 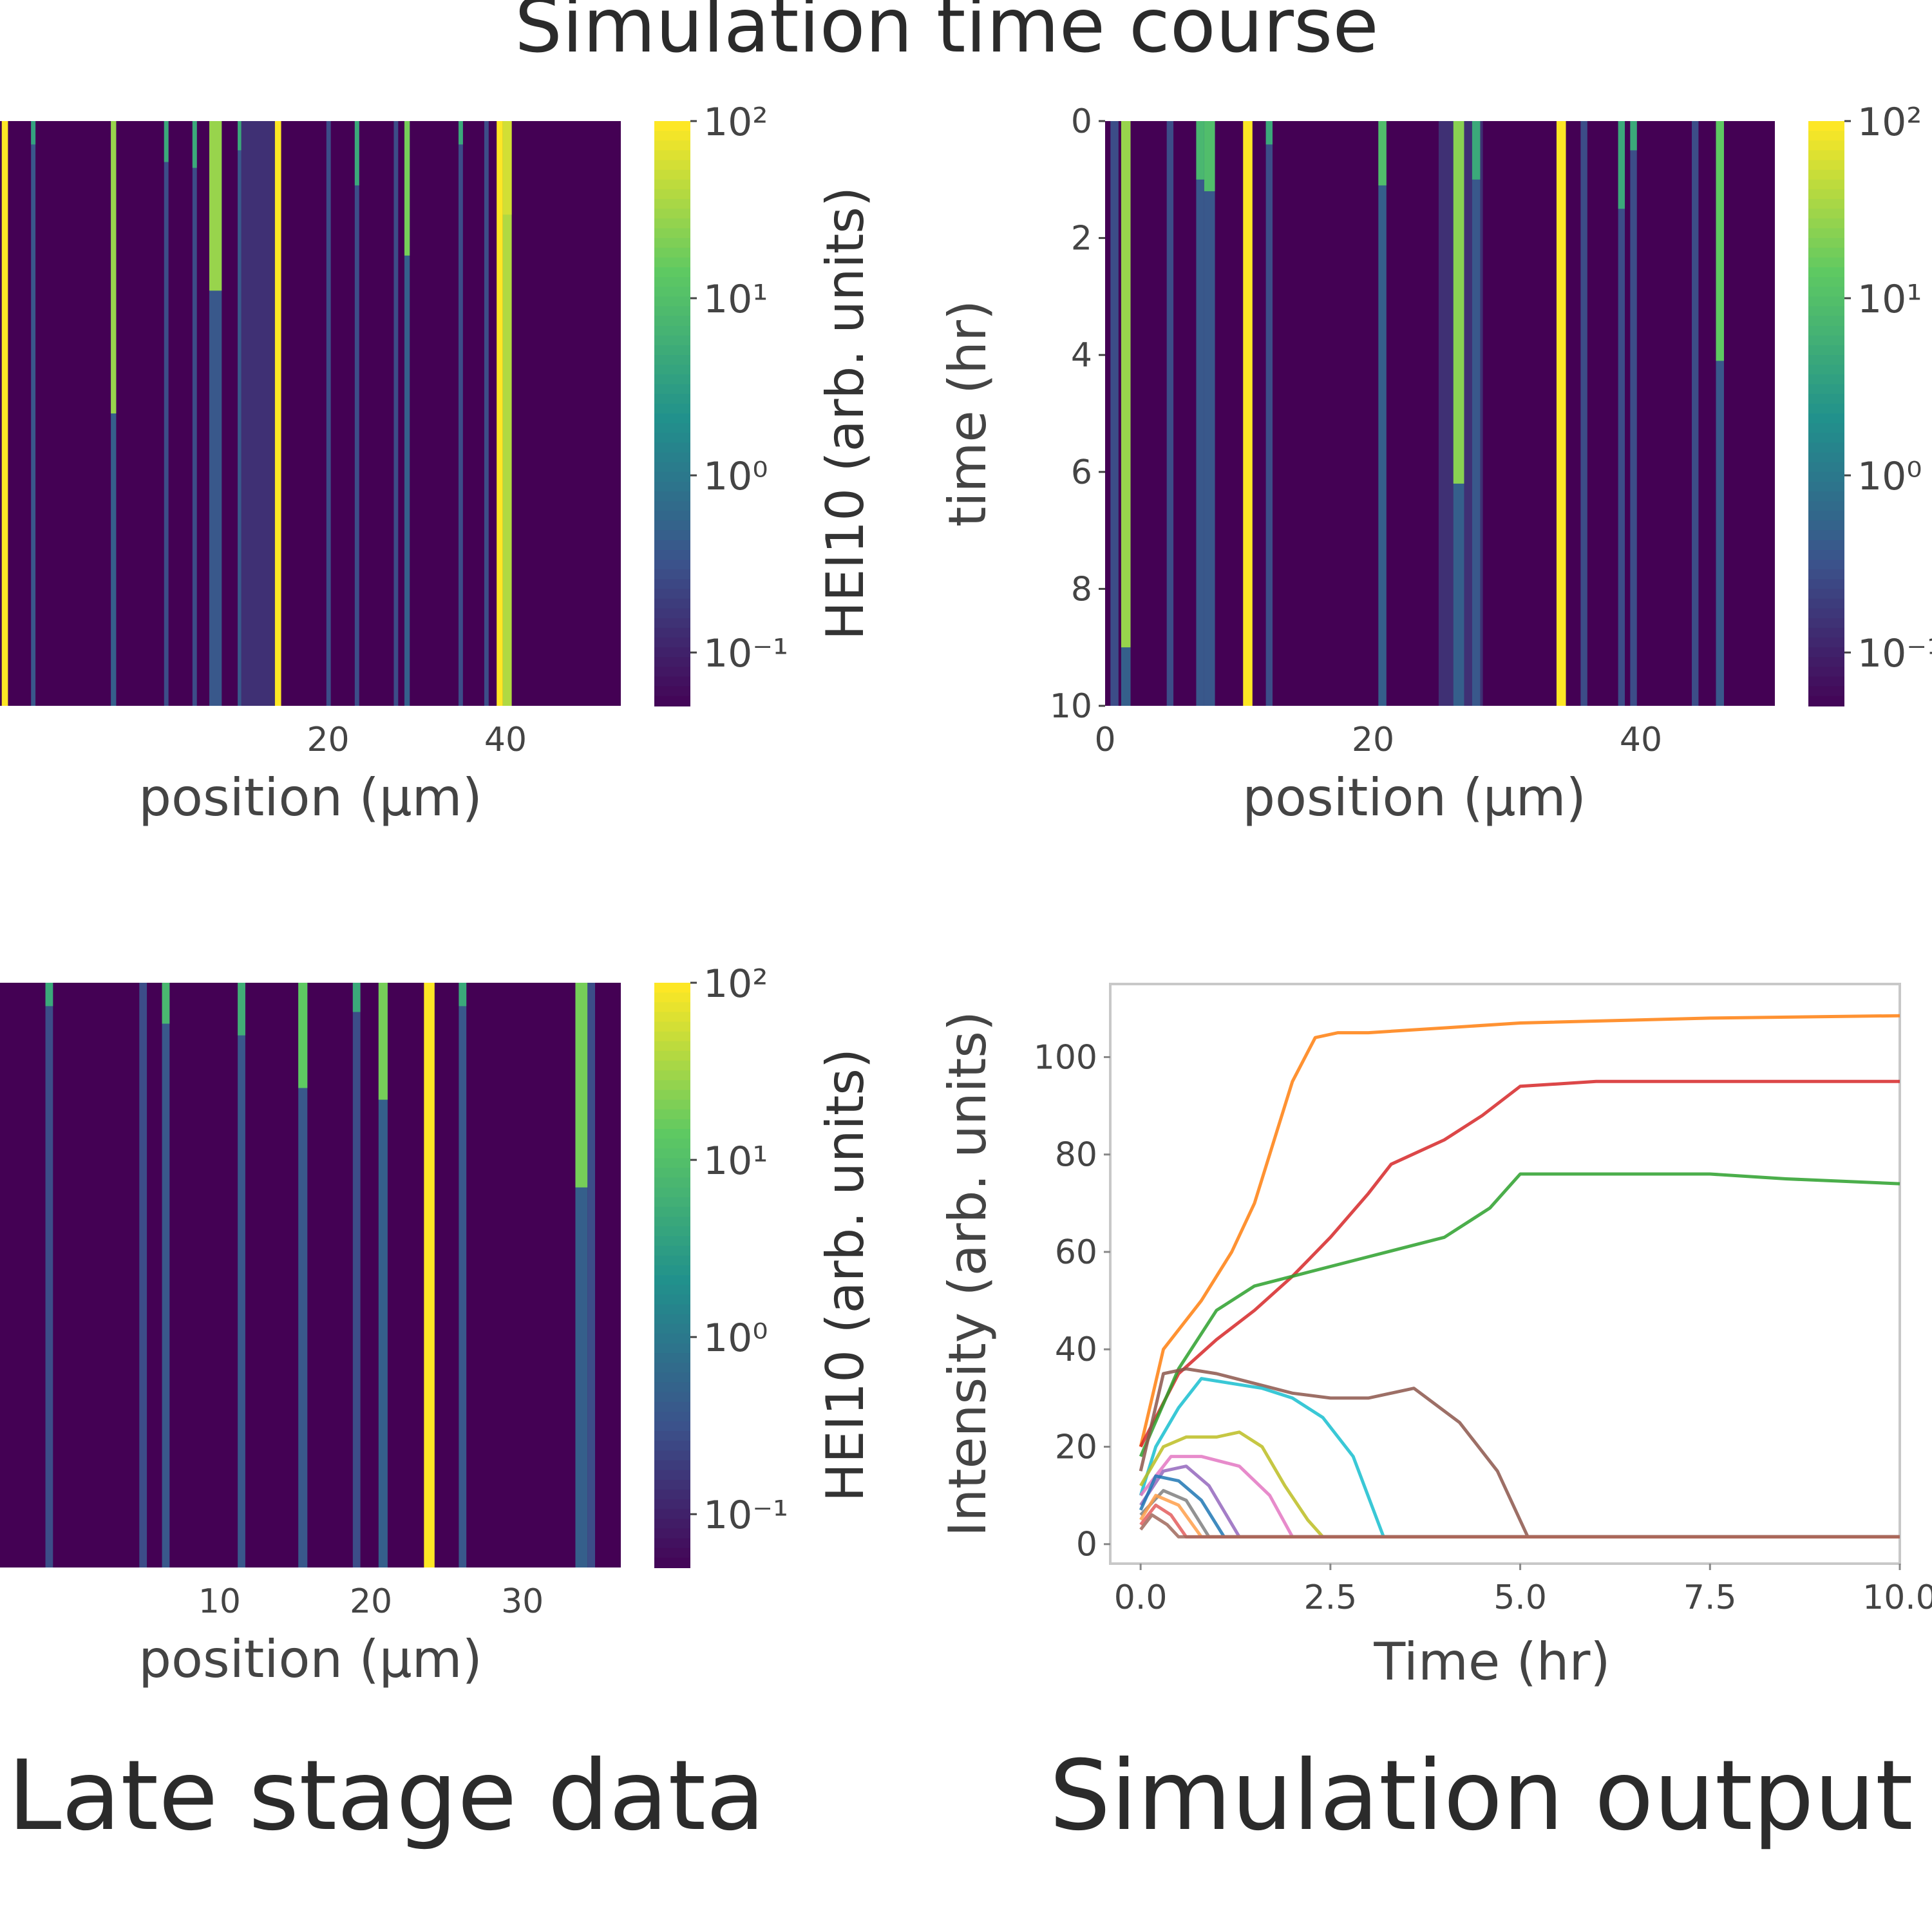 What do you see at coordinates (1081, 589) in the screenshot?
I see `y-tick-label: 8` at bounding box center [1081, 589].